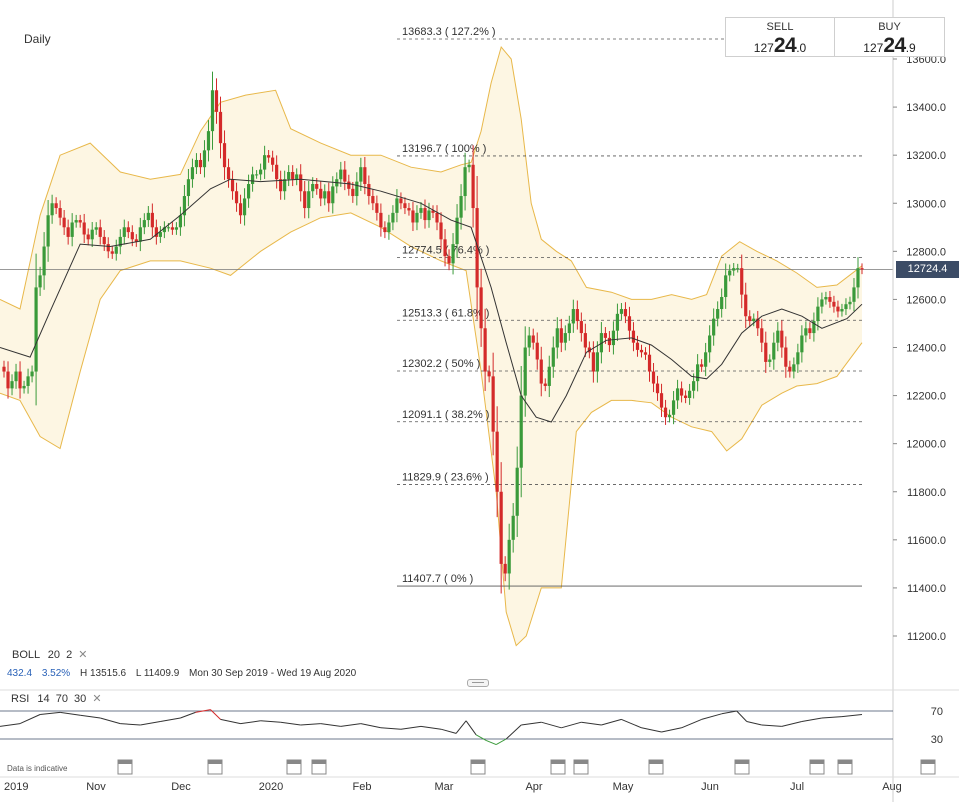  Describe the element at coordinates (797, 787) in the screenshot. I see `time-tick-label: Jul` at that location.